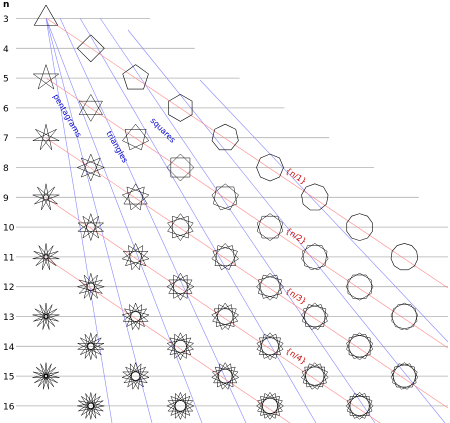  What do you see at coordinates (8, 258) in the screenshot?
I see `row-label-11: 11` at bounding box center [8, 258].